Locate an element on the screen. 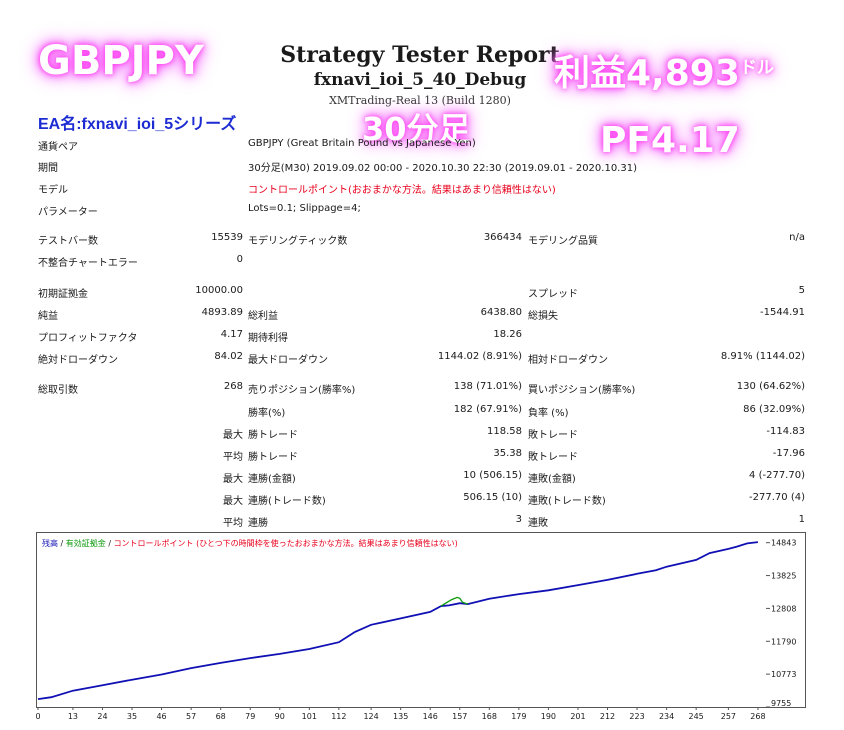 Image resolution: width=844 pixels, height=730 pixels. quality-label: モデリング品質 is located at coordinates (563, 241).